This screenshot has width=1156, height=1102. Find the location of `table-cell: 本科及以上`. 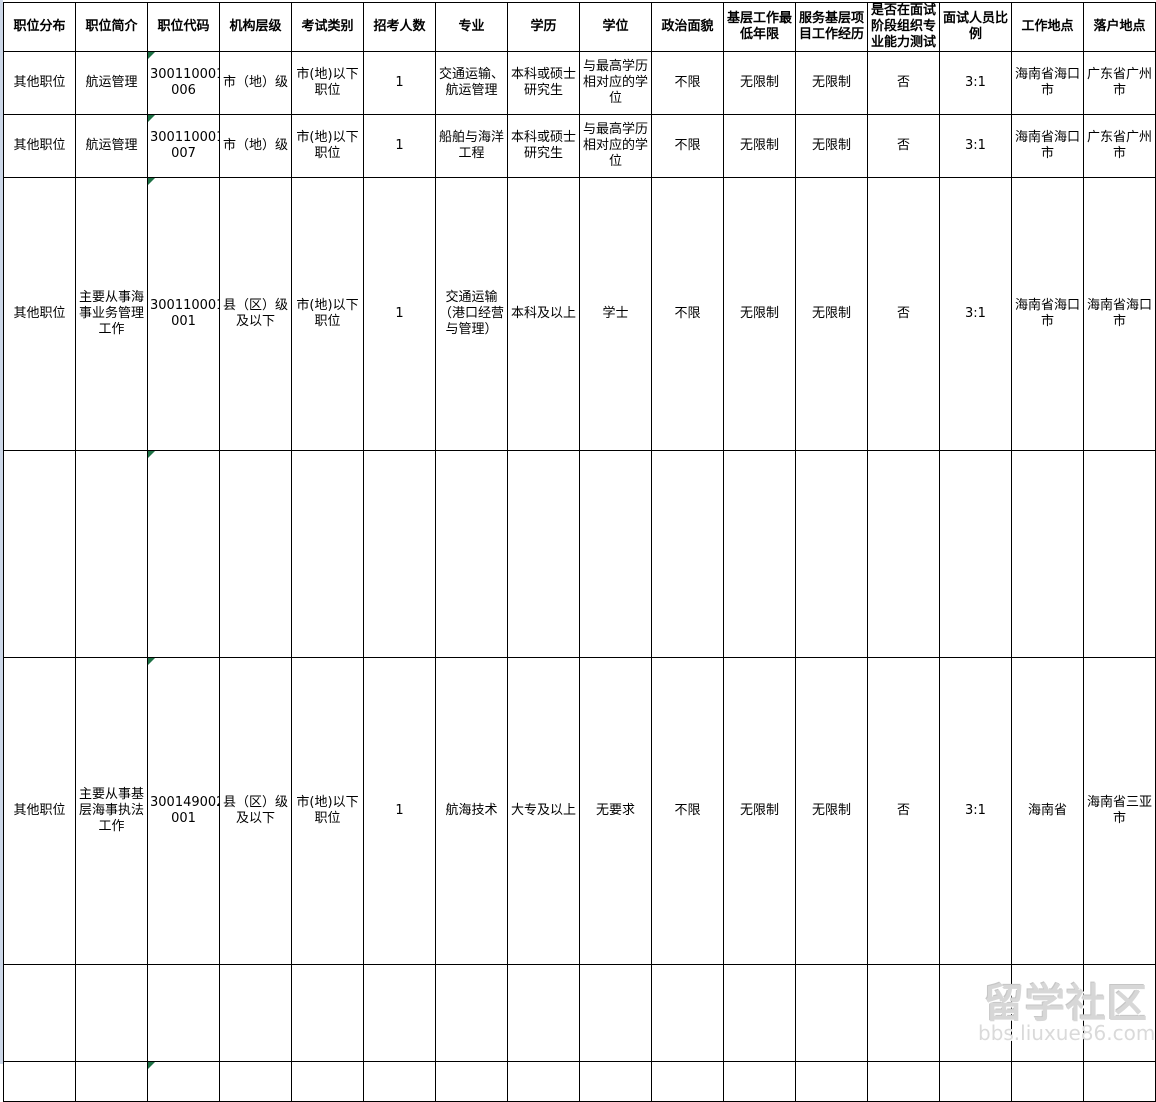

table-cell: 本科及以上 is located at coordinates (543, 314).